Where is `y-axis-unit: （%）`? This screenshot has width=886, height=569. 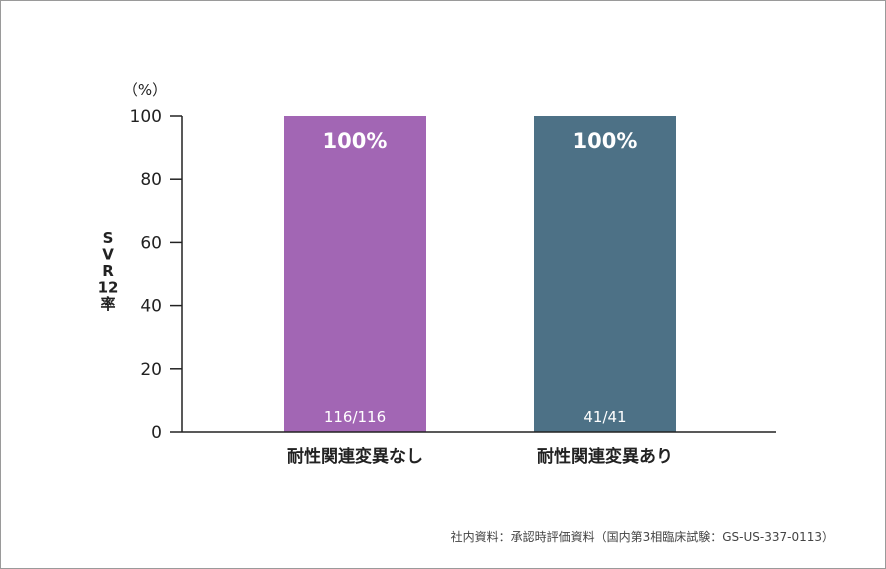 y-axis-unit: （%） is located at coordinates (145, 90).